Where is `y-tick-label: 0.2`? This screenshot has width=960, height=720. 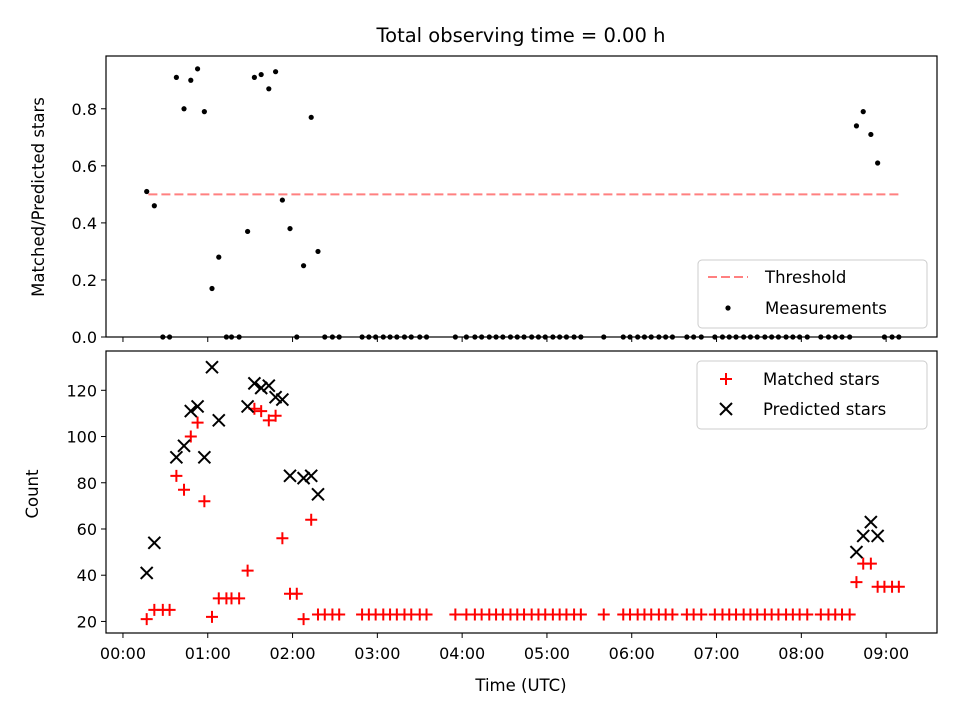 y-tick-label: 0.2 is located at coordinates (84, 280).